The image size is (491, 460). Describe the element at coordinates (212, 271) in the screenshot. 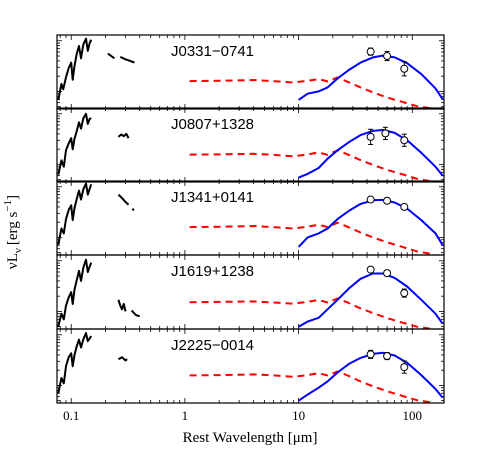

I see `panel-label: J1619+1238` at that location.